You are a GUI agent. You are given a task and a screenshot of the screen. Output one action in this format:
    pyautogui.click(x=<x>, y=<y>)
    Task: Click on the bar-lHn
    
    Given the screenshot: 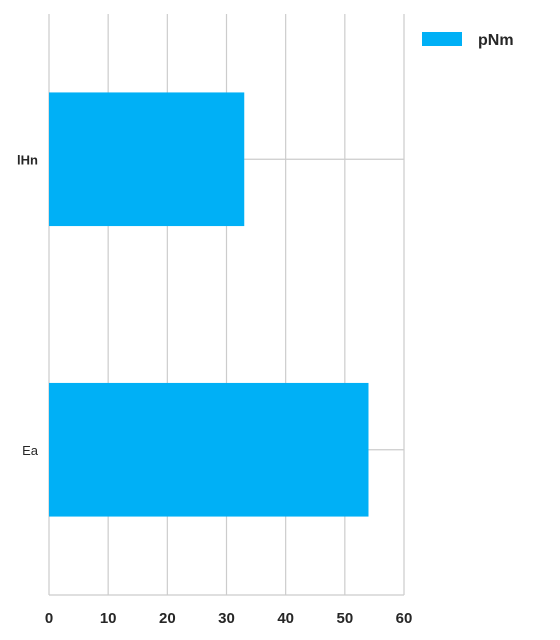 What is the action you would take?
    pyautogui.click(x=147, y=159)
    